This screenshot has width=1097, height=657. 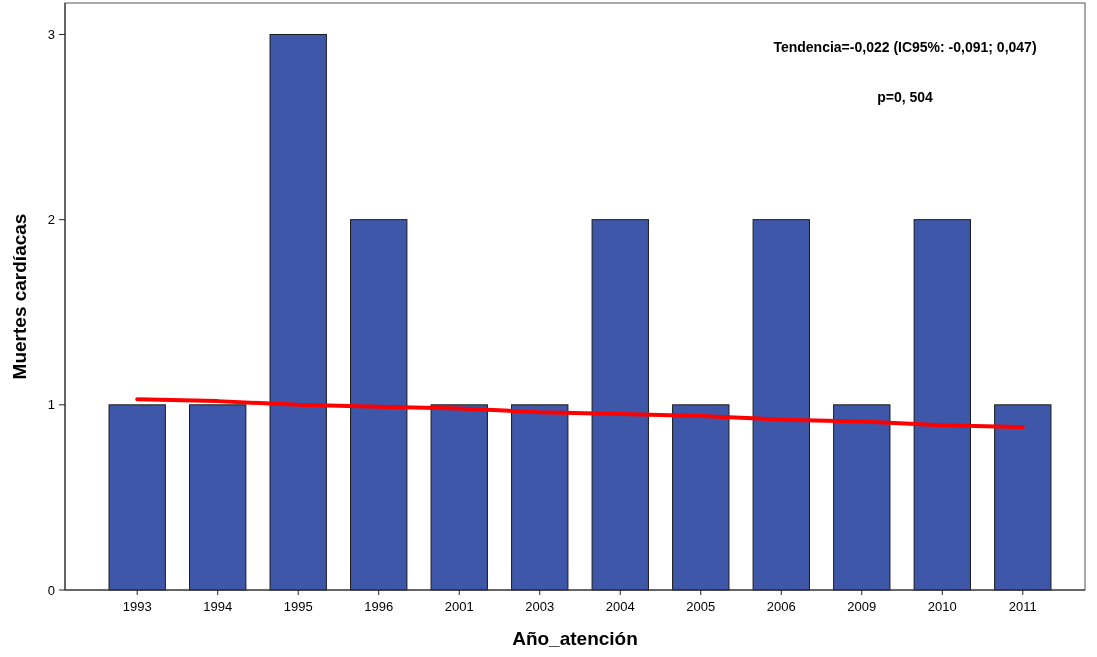 I want to click on x-tick-label: 2006, so click(x=781, y=606).